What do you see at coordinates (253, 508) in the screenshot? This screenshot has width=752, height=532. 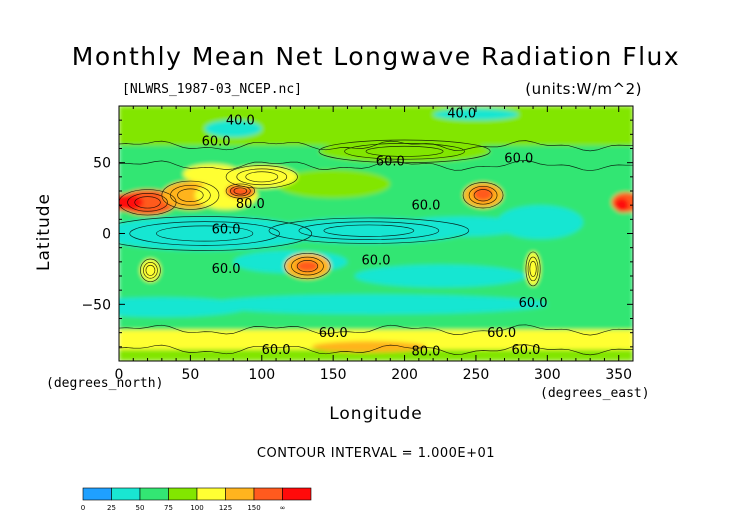 I see `colorbar-tick-label: 150` at bounding box center [253, 508].